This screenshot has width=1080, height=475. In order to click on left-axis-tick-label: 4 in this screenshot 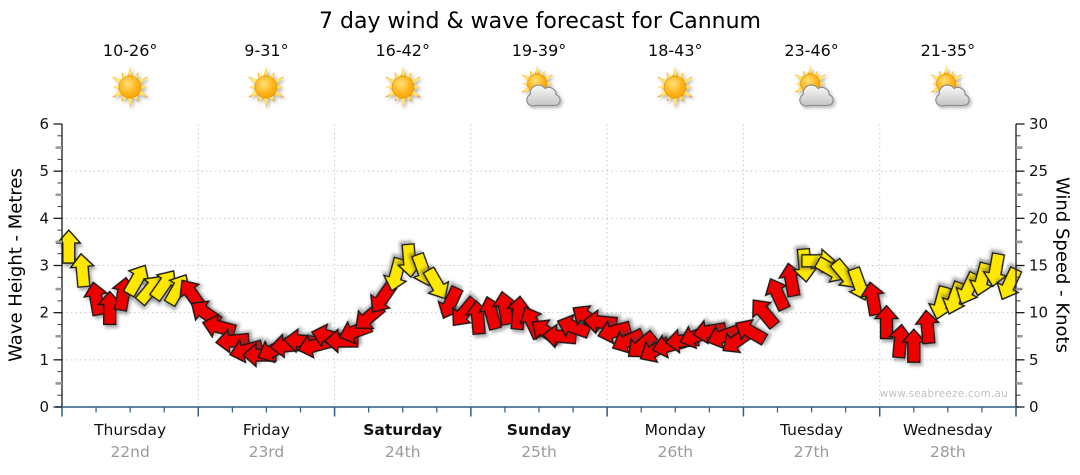, I will do `click(44, 218)`.